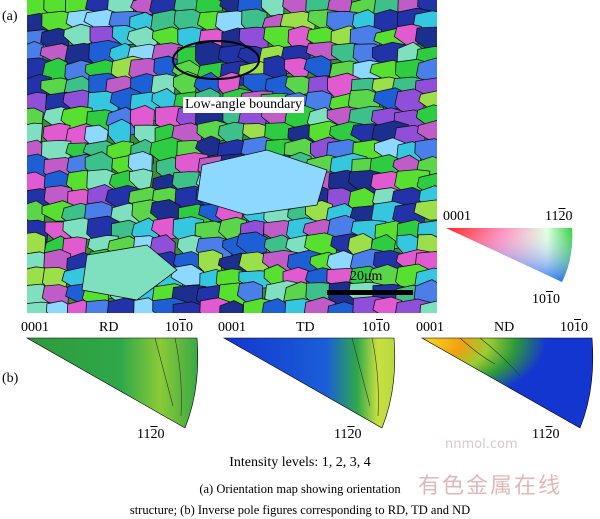  Describe the element at coordinates (112, 383) in the screenshot. I see `ipf-0-figure` at that location.